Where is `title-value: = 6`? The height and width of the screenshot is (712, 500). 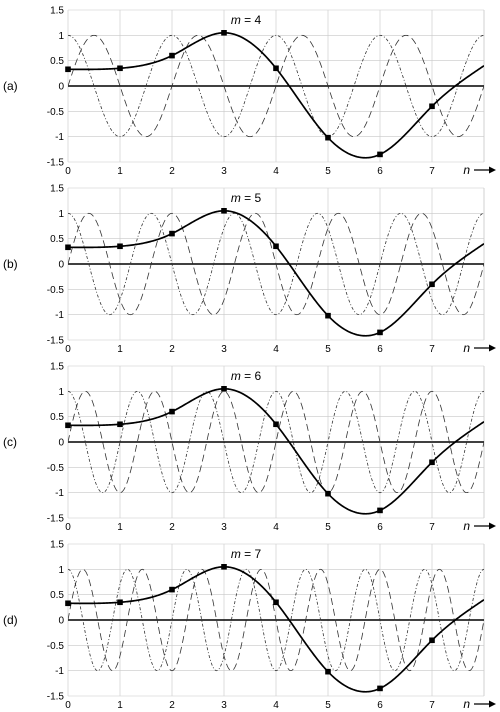 title-value: = 6 is located at coordinates (251, 376).